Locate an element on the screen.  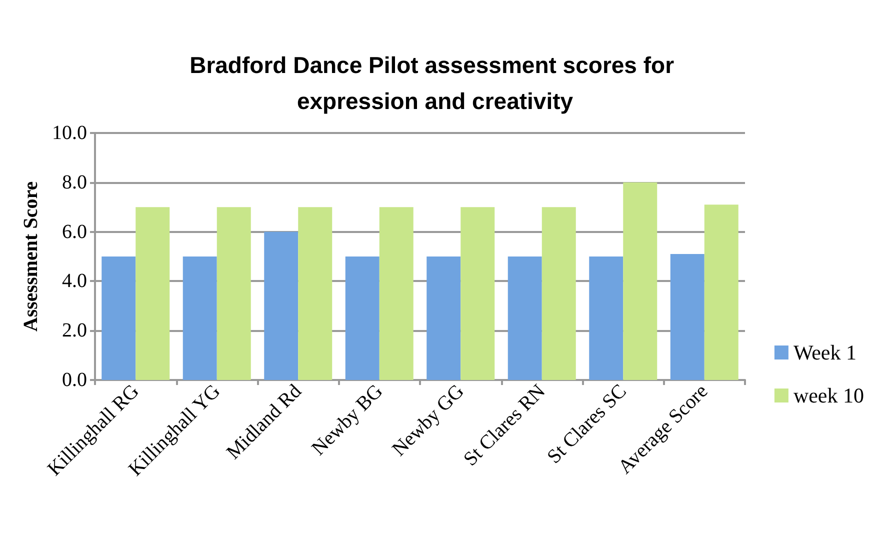
legend-label: Week 1 is located at coordinates (824, 352).